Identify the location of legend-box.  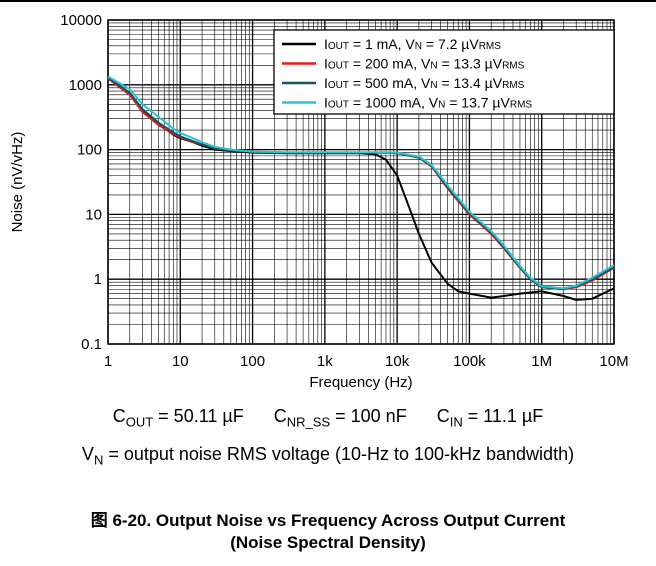
(444, 72).